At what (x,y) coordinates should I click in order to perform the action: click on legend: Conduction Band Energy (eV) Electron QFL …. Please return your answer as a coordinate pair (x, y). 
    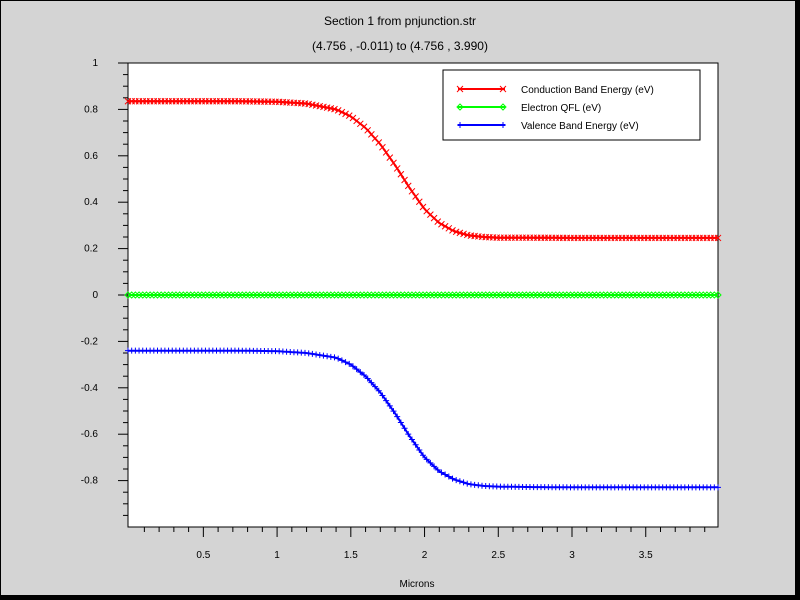
    Looking at the image, I should click on (571, 105).